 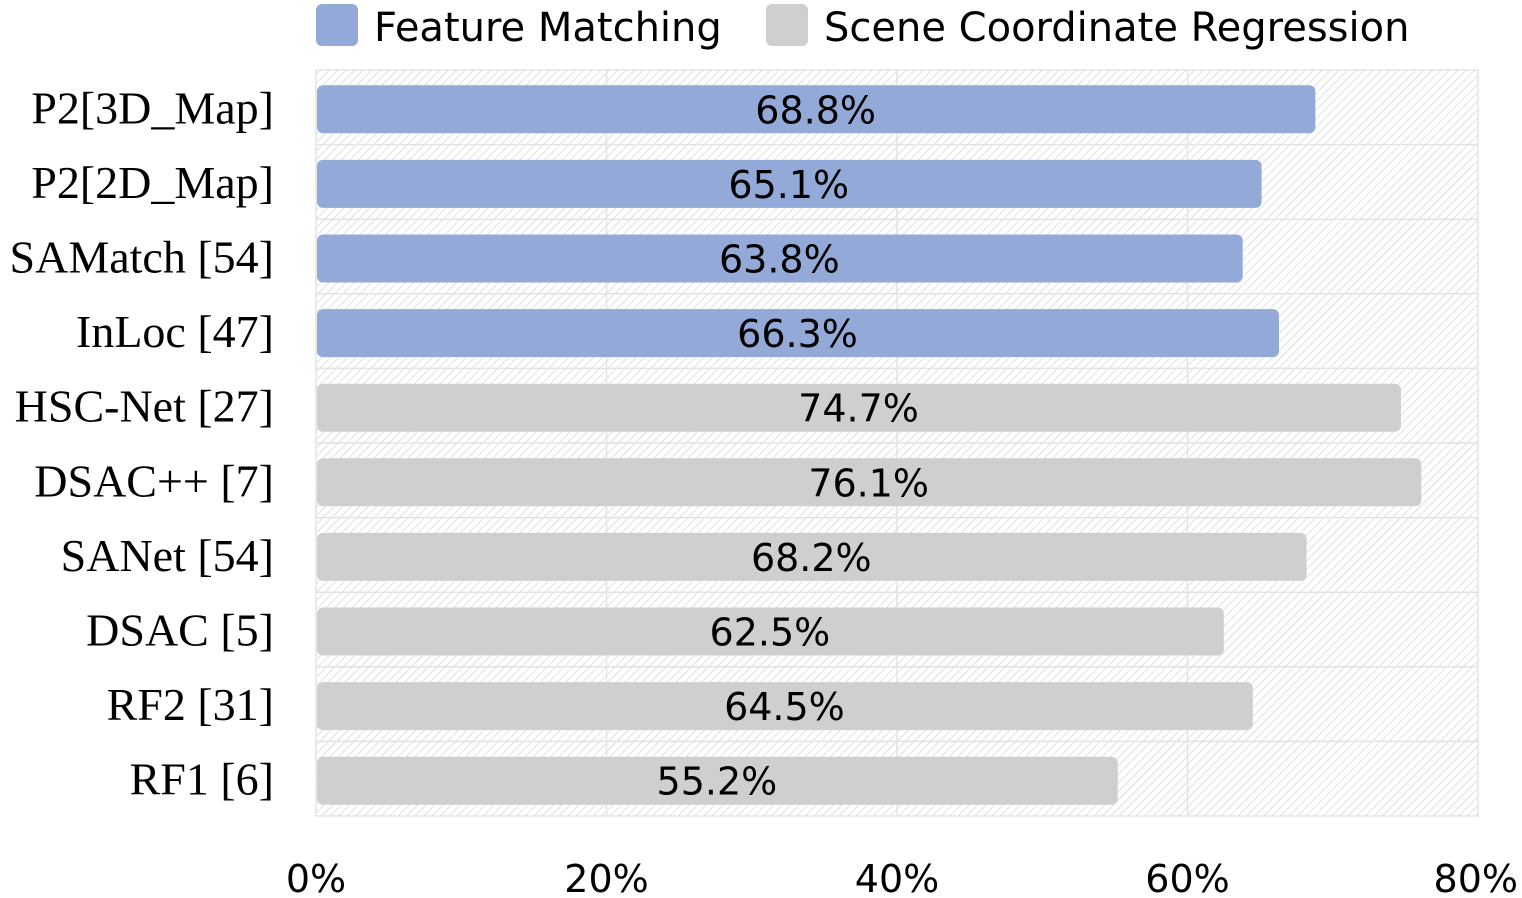 I want to click on value-label-inloc-47: 66.3%, so click(x=797, y=334).